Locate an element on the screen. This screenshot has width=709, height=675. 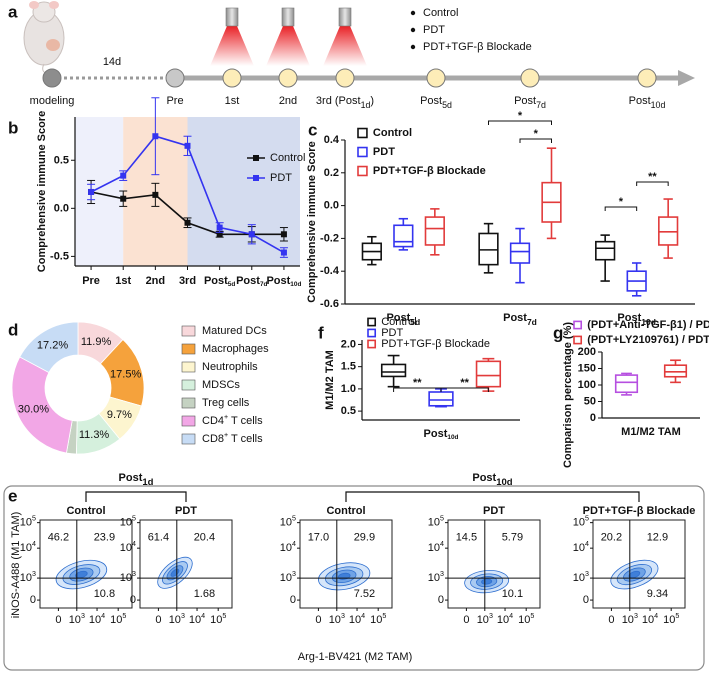
x-tick-label: Post5d is located at coordinates (219, 281).